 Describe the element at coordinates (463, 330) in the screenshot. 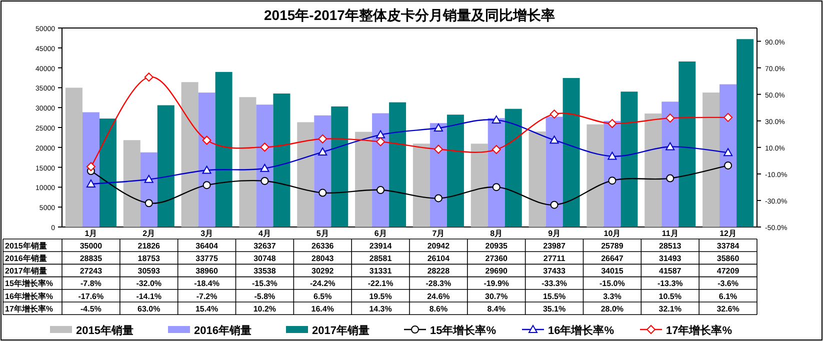

I see `legend-label: 15年增长率%` at that location.